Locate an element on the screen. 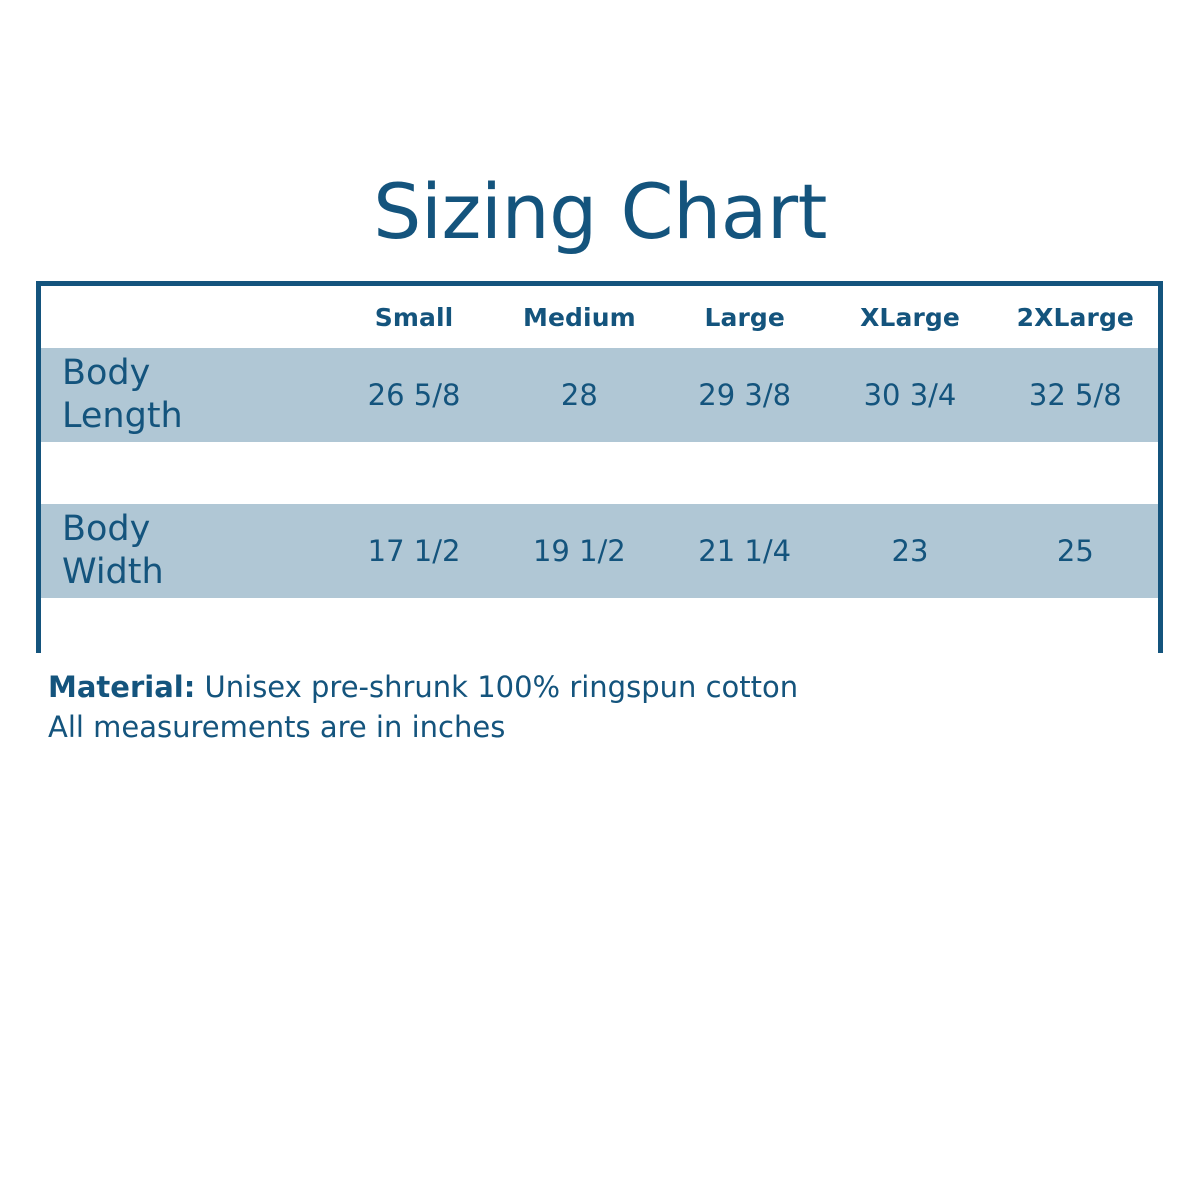  cell-body-width-large: 21 1/4 is located at coordinates (745, 551).